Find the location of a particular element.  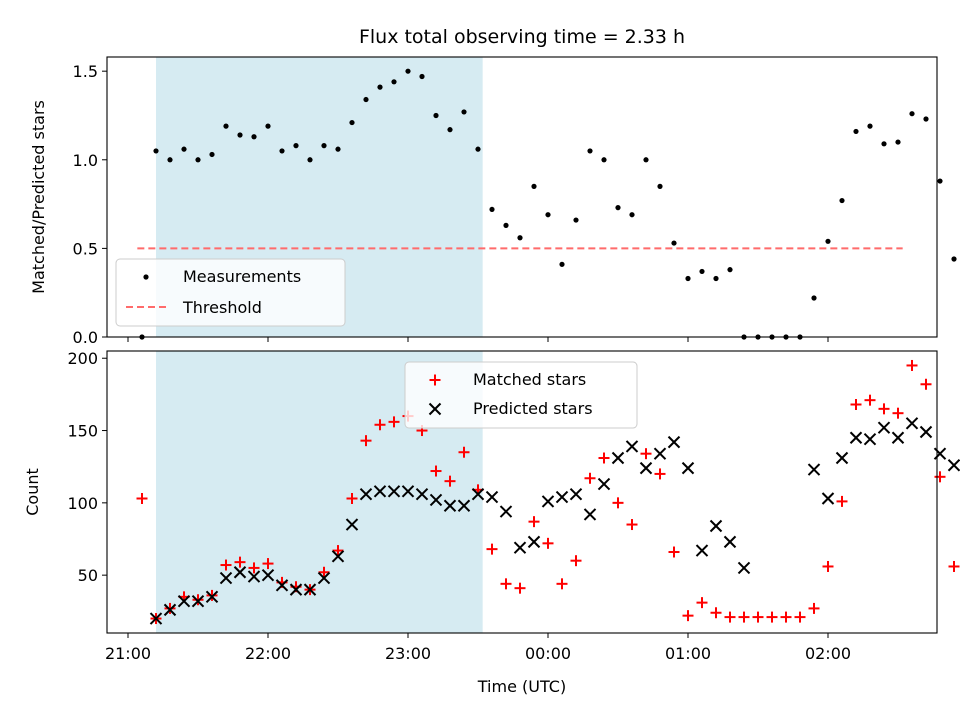

bottom-y-tick-label: 50 is located at coordinates (88, 575).